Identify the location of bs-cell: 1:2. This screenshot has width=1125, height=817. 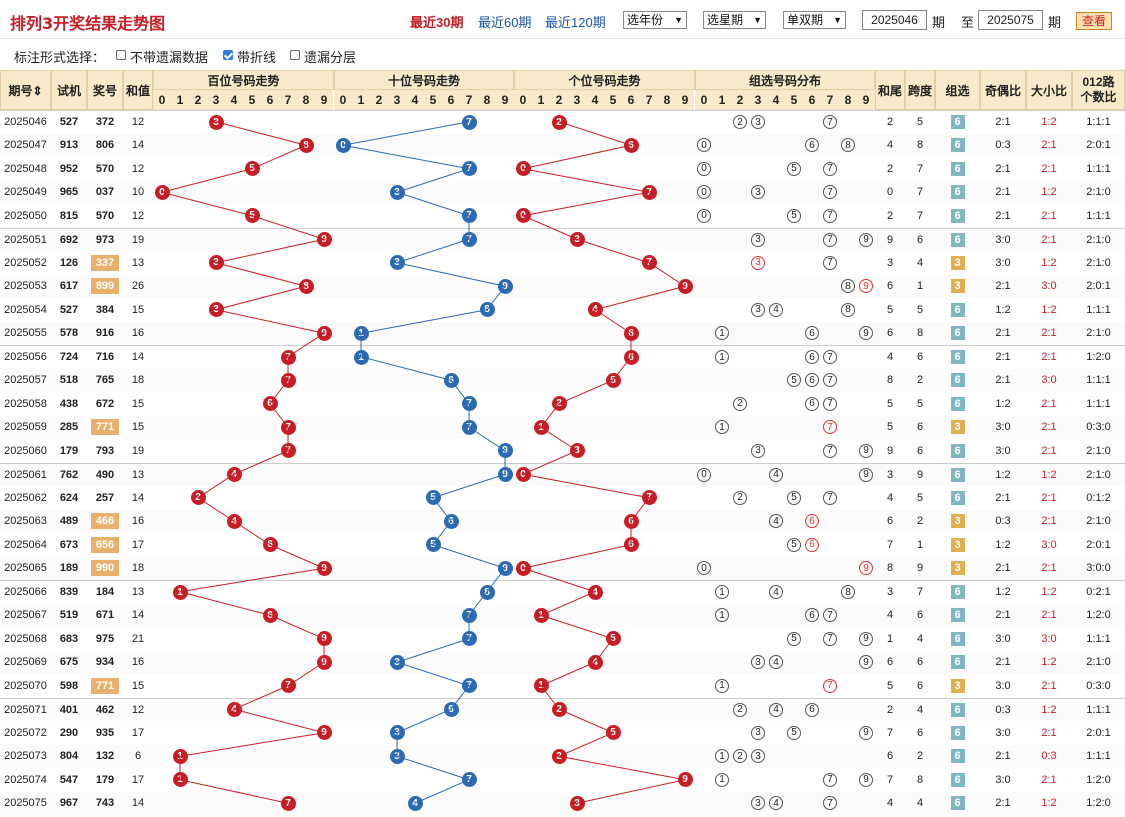
(1049, 309).